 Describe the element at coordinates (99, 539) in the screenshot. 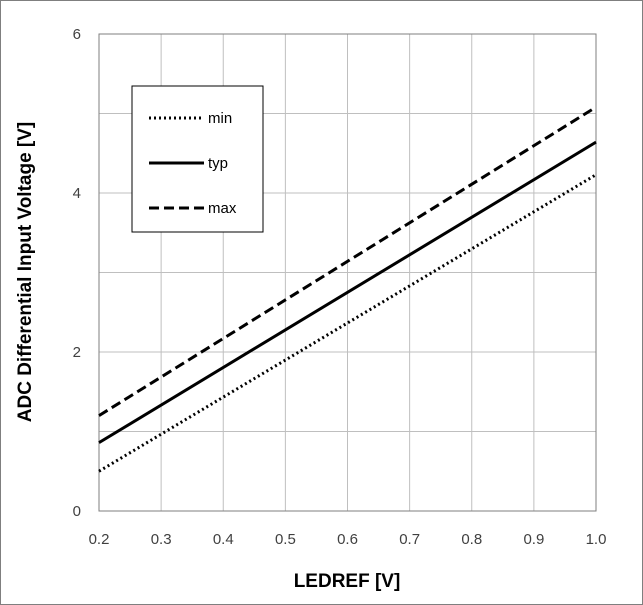

I see `x-tick-label: 0.2` at that location.